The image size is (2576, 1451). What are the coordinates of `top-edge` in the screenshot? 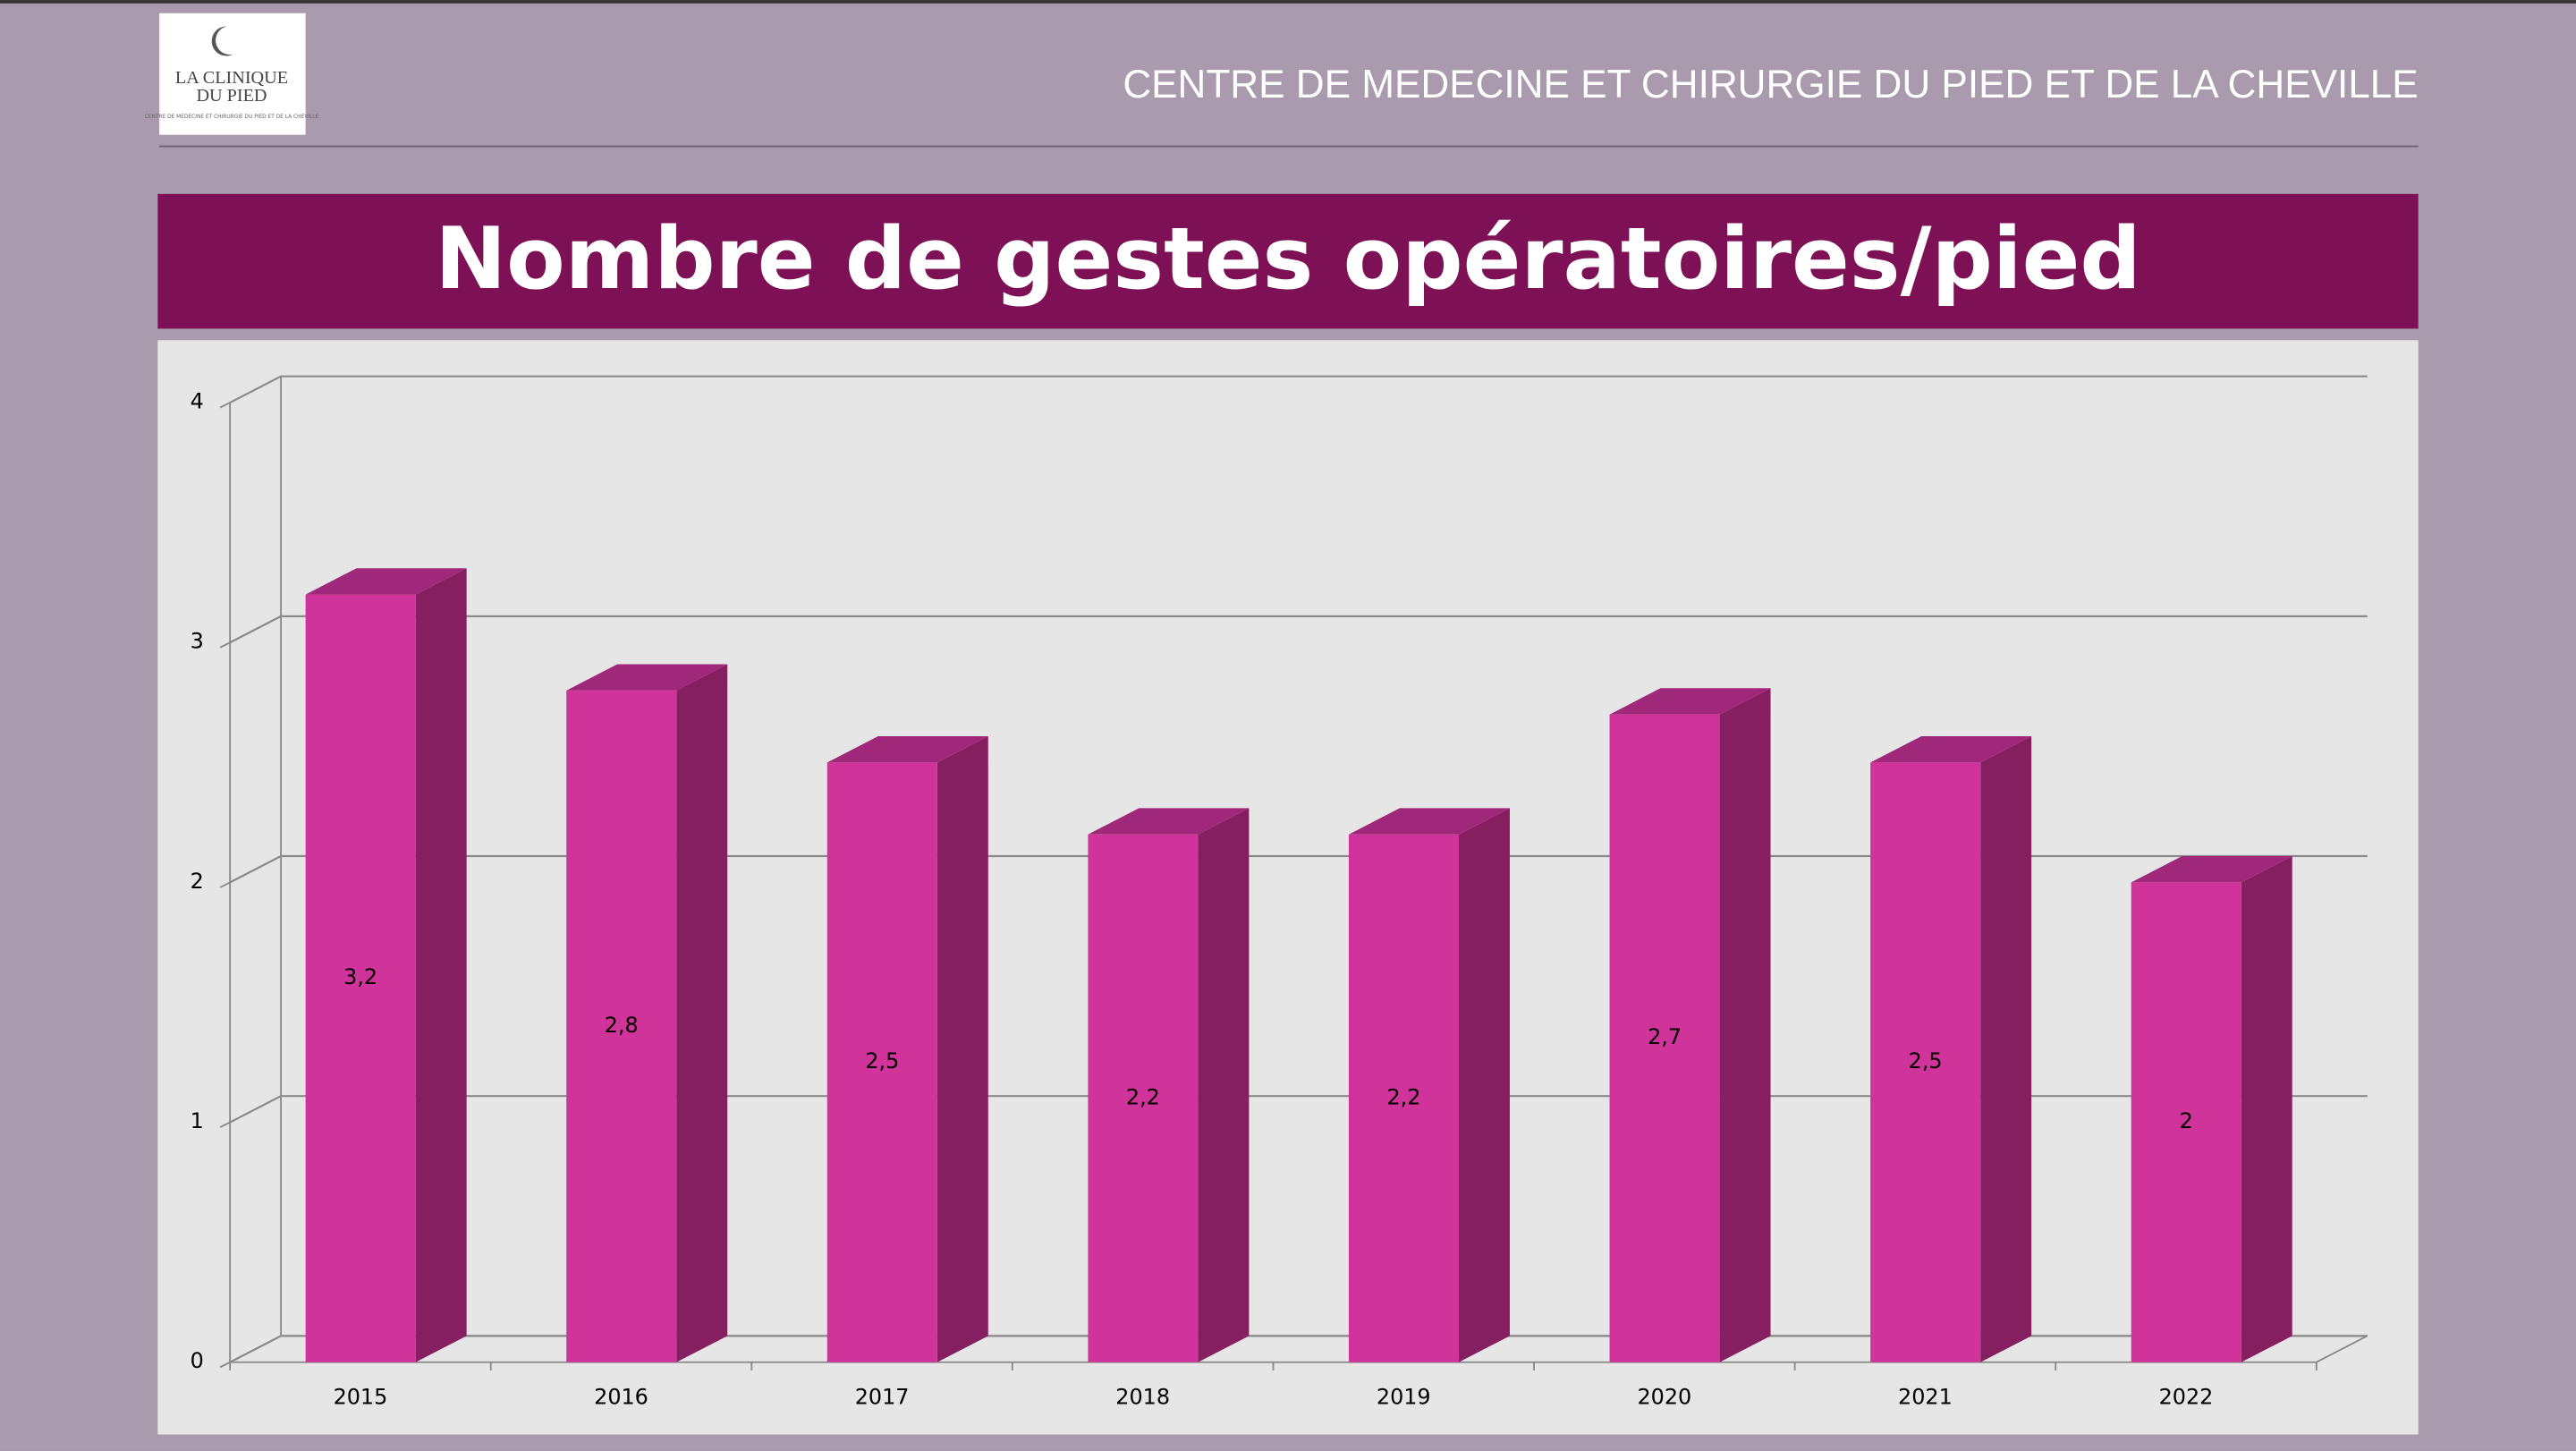 It's located at (1288, 2).